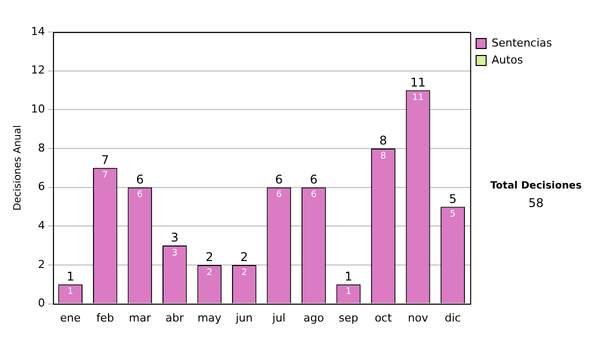 This screenshot has height=340, width=600. Describe the element at coordinates (105, 317) in the screenshot. I see `x-tick-label: feb` at that location.